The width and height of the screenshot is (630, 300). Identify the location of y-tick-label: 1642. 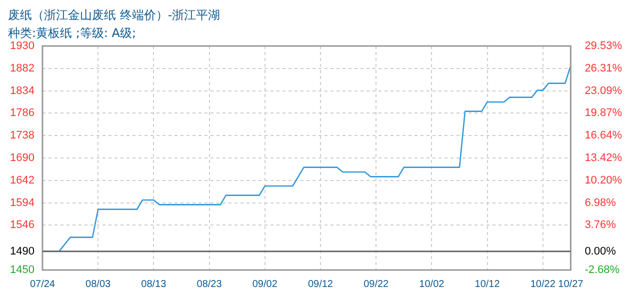
(22, 180).